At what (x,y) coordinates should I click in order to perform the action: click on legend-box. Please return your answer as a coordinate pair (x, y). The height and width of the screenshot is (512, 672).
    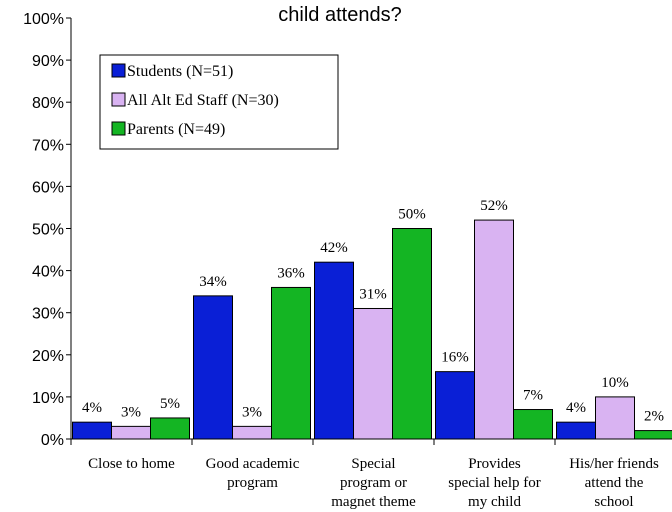
    Looking at the image, I should click on (219, 102).